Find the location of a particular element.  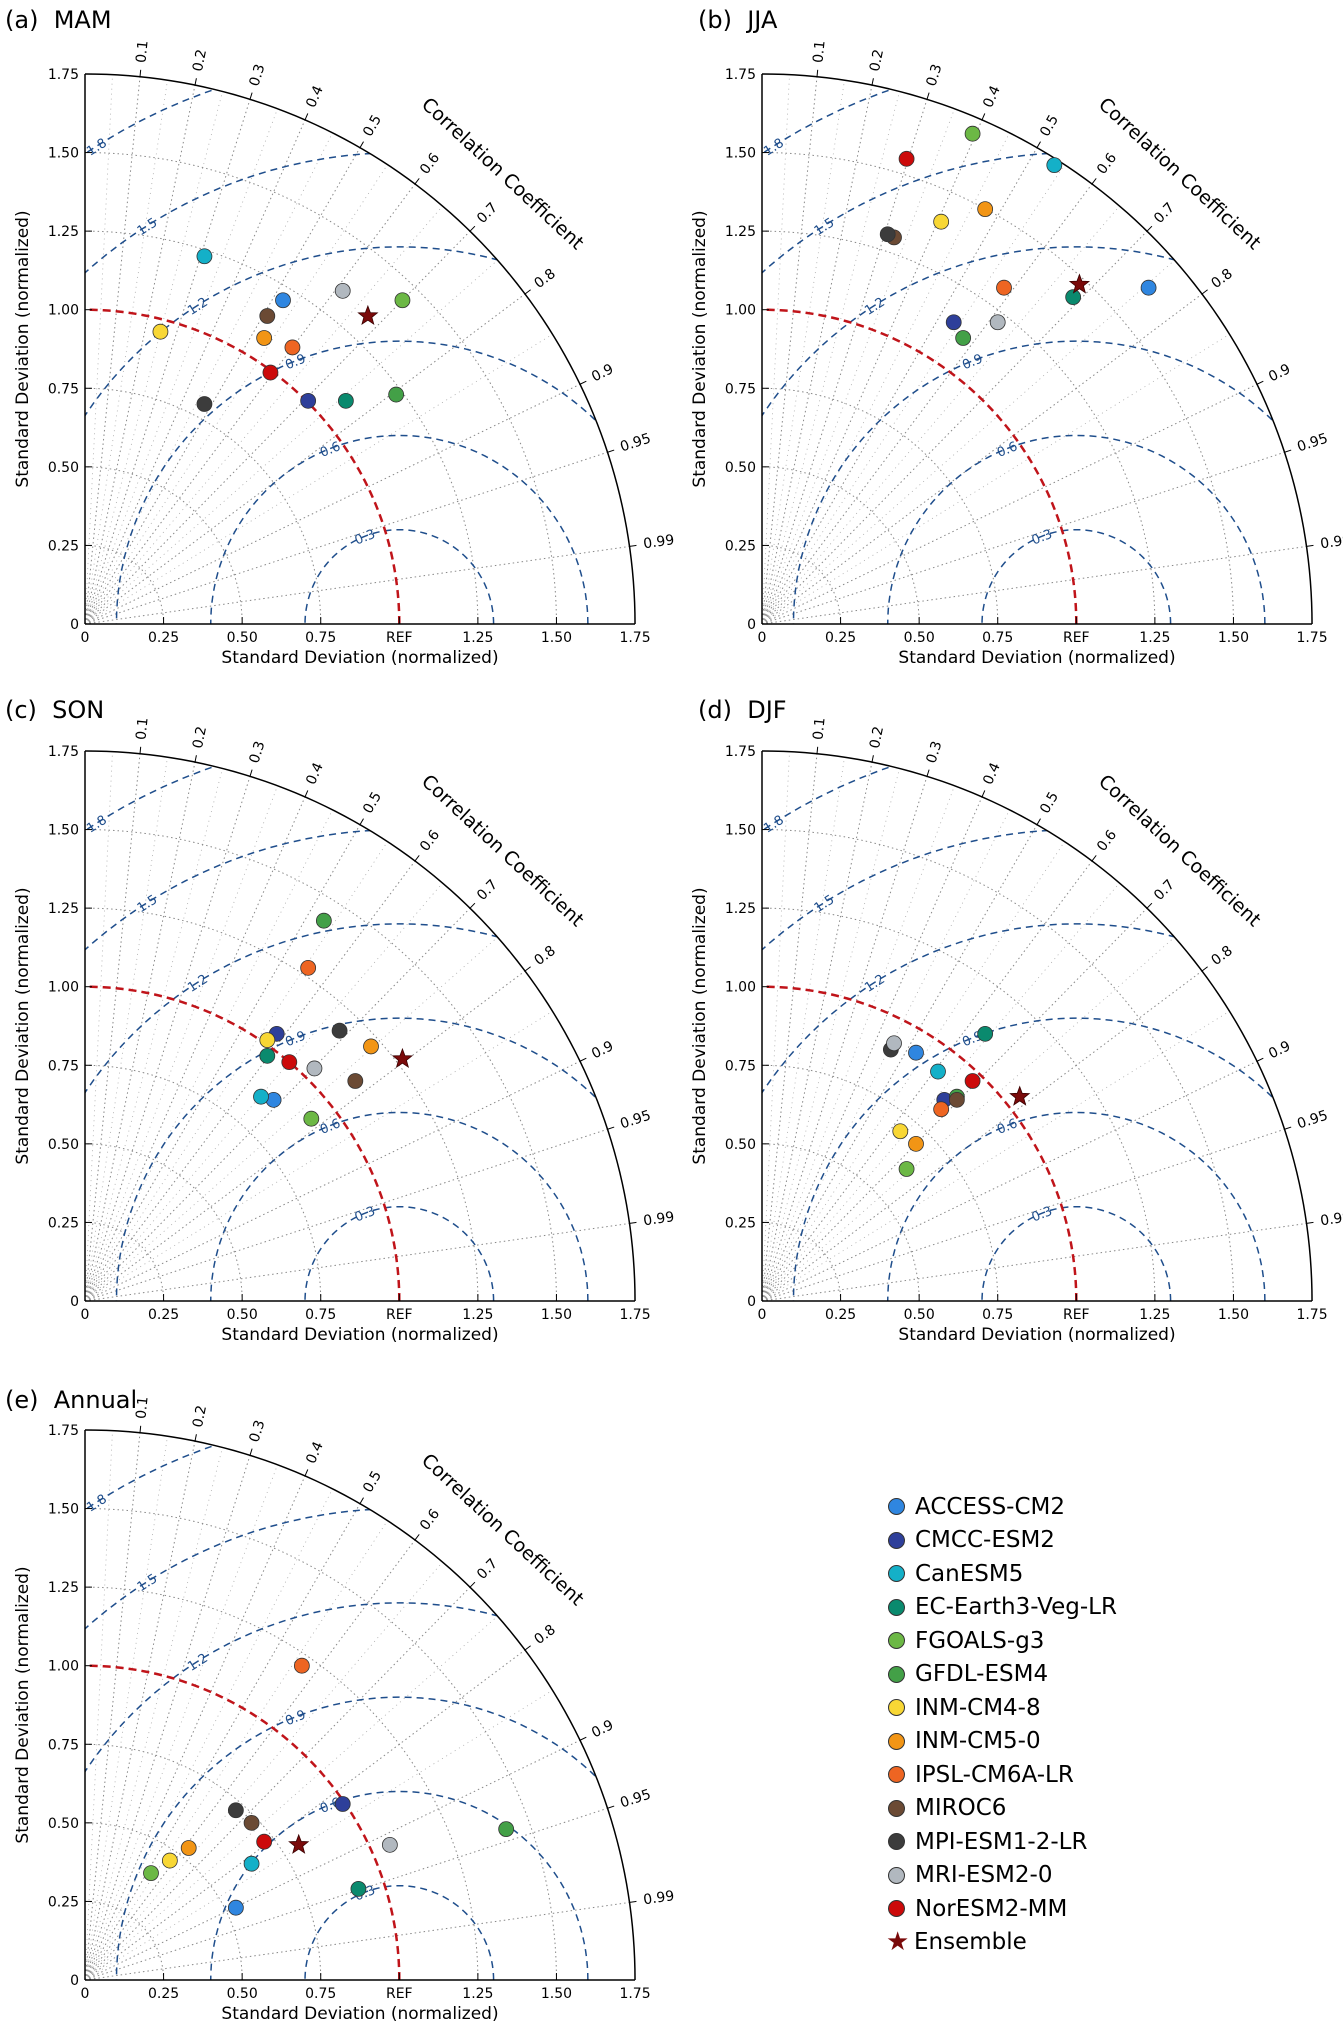

point-access-cm2 is located at coordinates (235, 1907).